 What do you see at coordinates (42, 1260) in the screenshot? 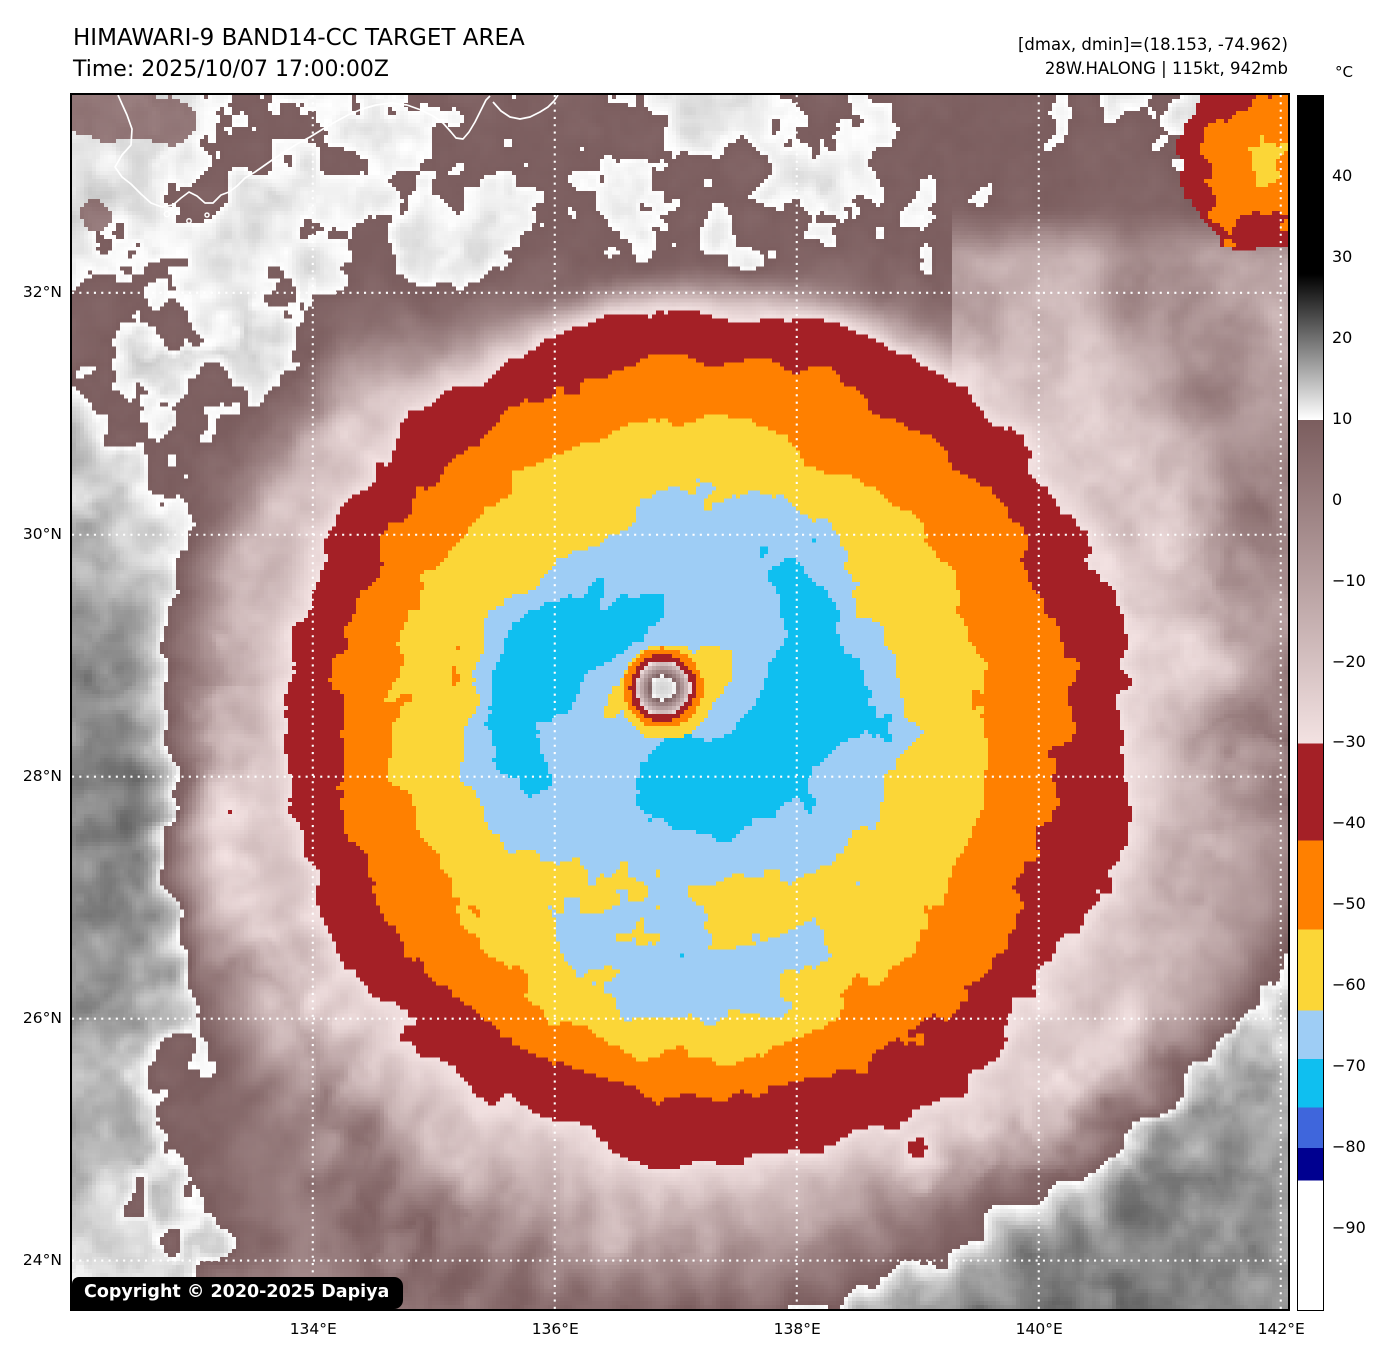
I see `lat-tick-label: 24°N` at bounding box center [42, 1260].